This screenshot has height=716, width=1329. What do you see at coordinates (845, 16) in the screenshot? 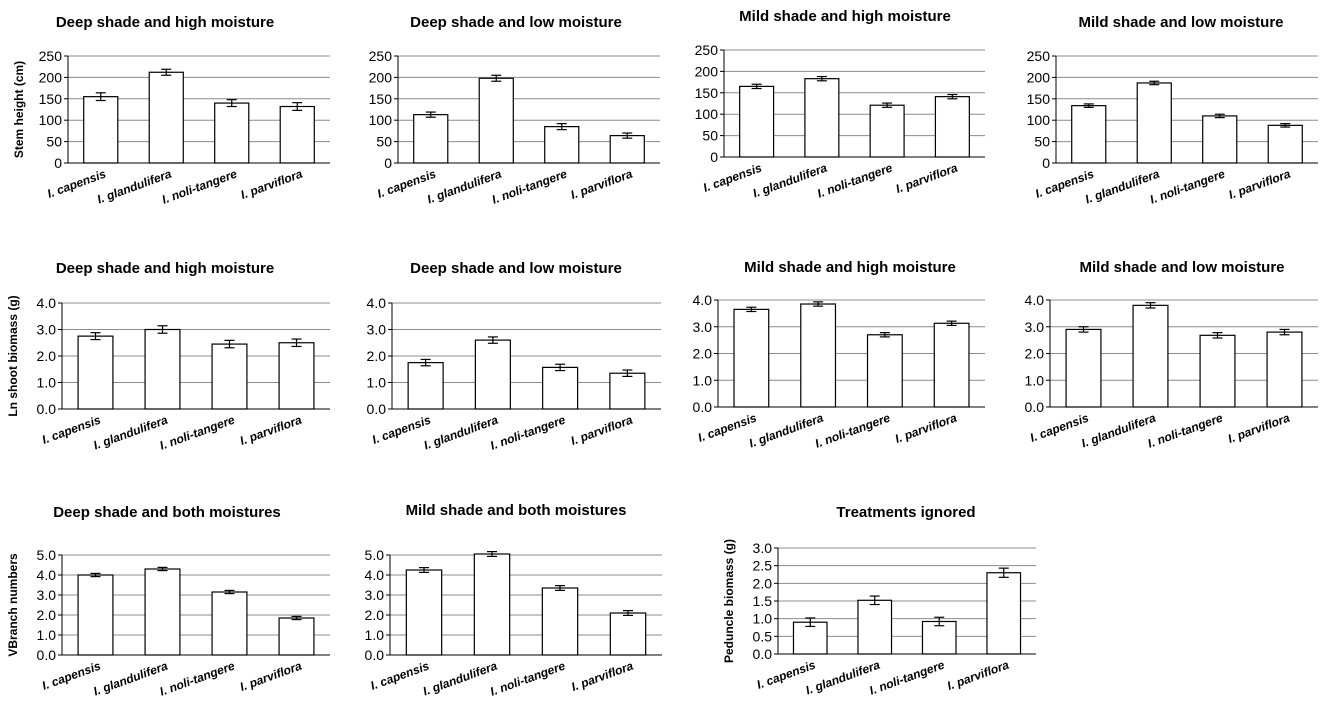
I see `chart-title: Mild shade and high moisture` at bounding box center [845, 16].